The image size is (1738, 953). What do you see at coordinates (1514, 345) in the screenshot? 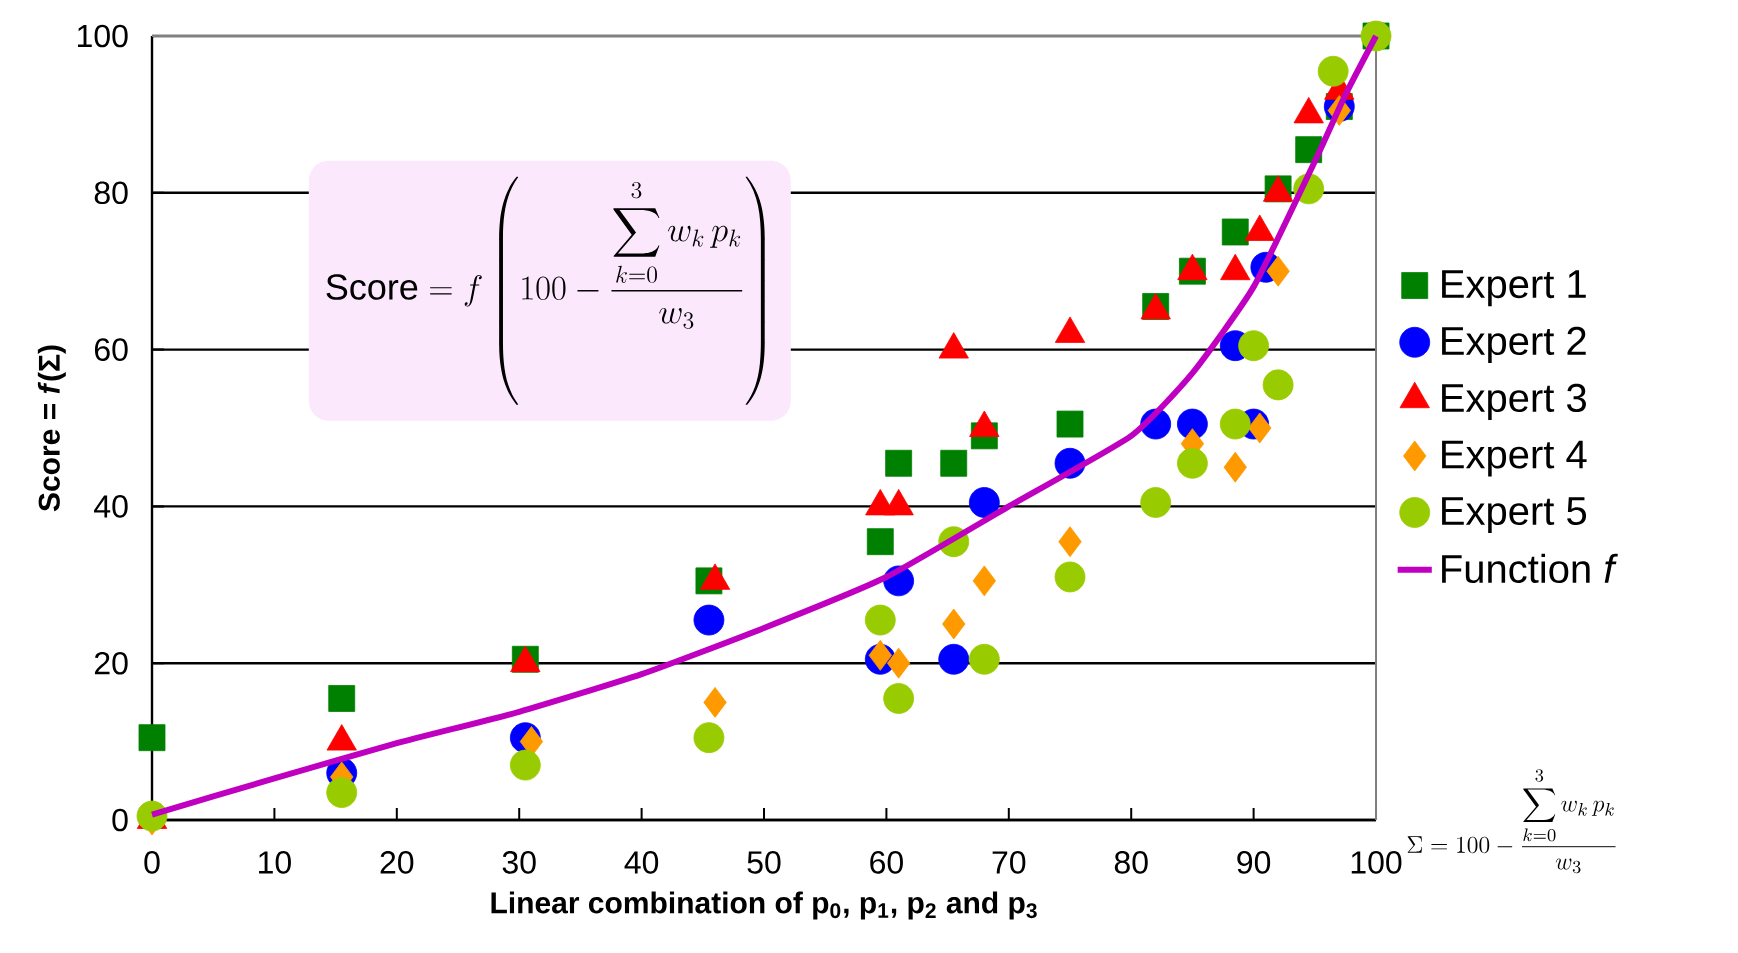
I see `legend-label: Expert 2` at bounding box center [1514, 345].